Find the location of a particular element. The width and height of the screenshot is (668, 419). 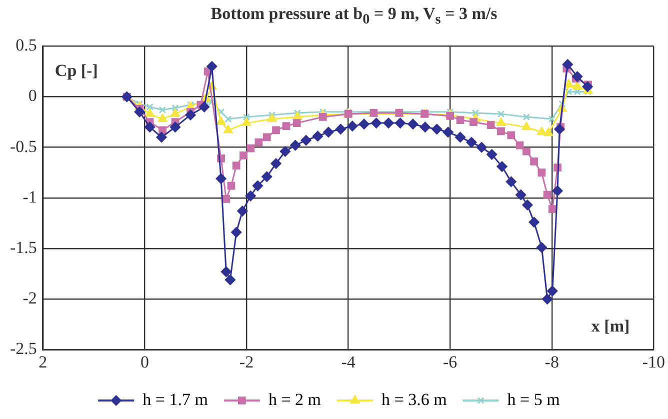

y-tick-label: -0.5 is located at coordinates (23, 146).